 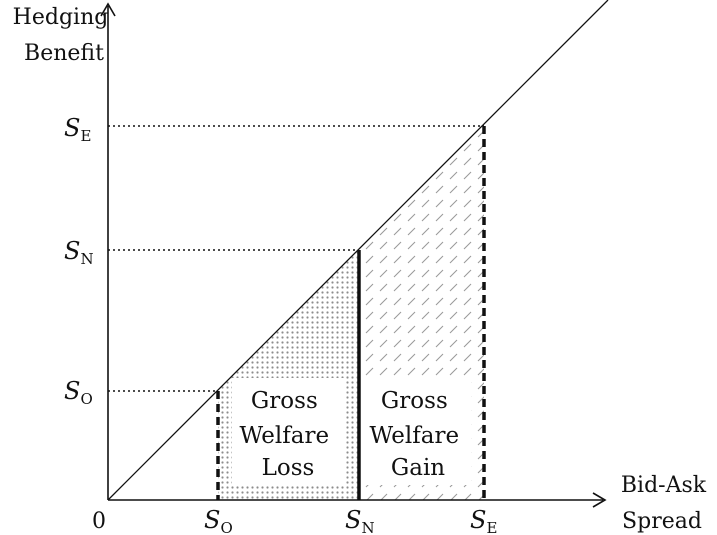 What do you see at coordinates (108, 9) in the screenshot?
I see `y-axis-arrowhead` at bounding box center [108, 9].